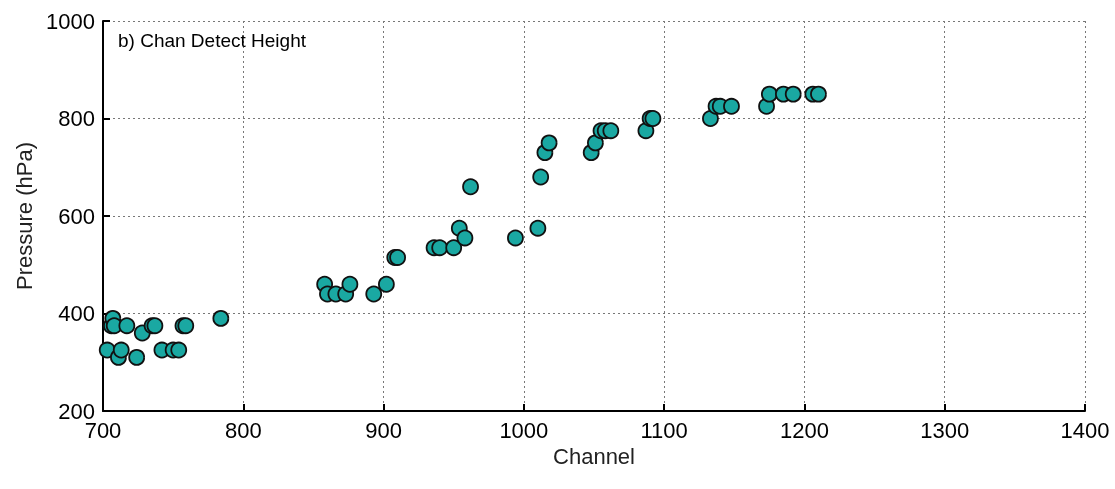  Describe the element at coordinates (70, 21) in the screenshot. I see `y-tick-label: 1000` at that location.